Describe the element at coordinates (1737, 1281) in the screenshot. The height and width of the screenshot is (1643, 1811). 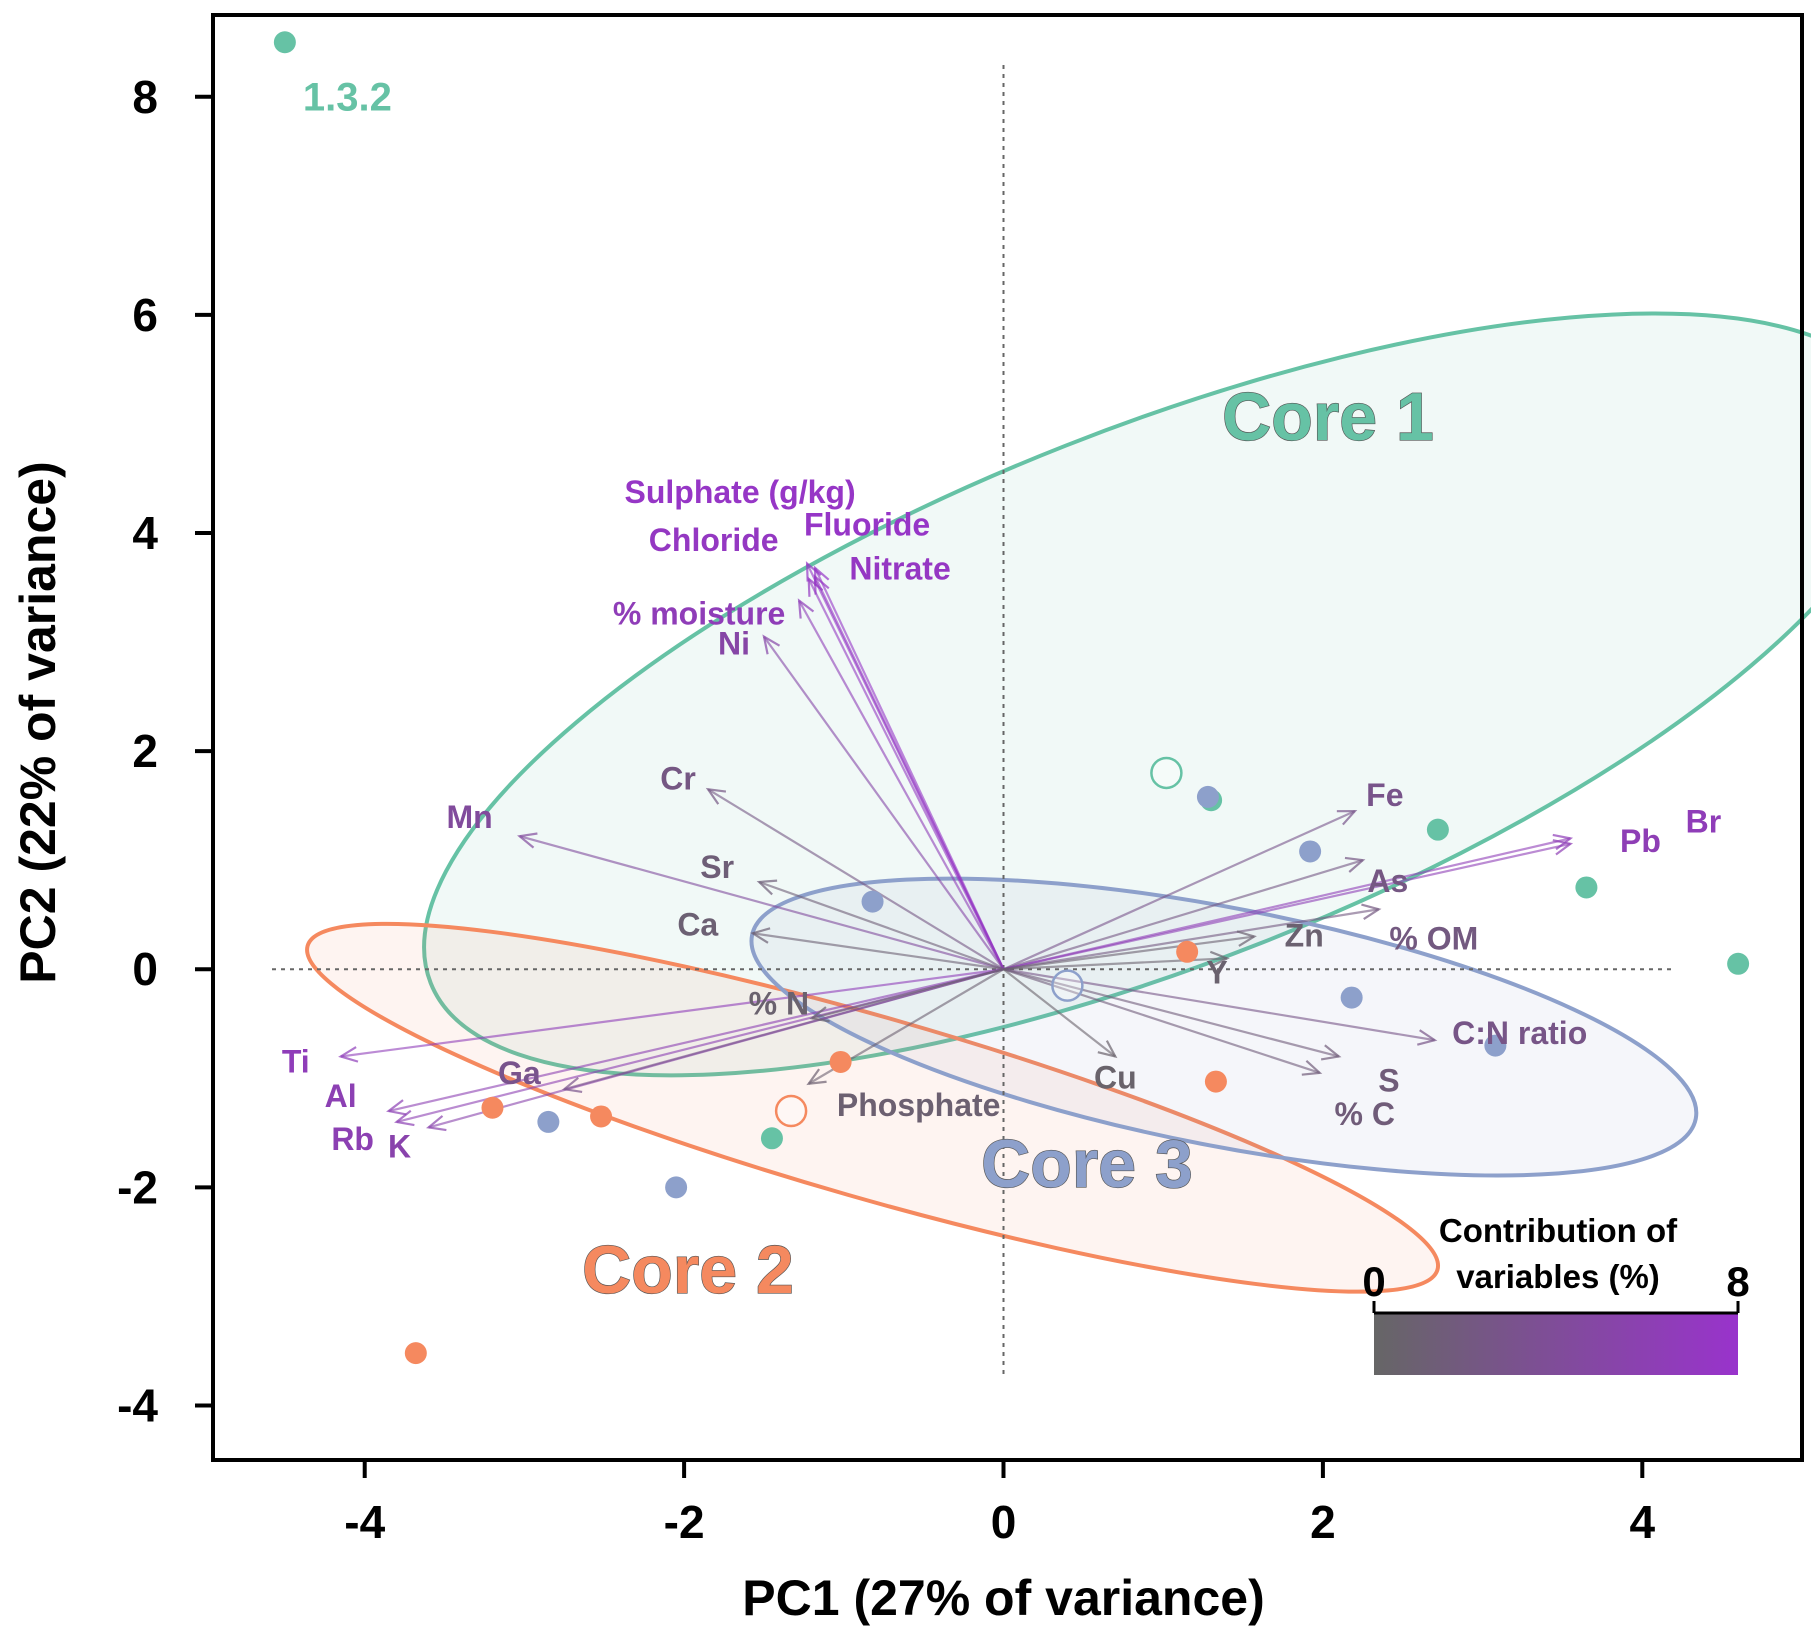
I see `legend-max-label: 8` at that location.